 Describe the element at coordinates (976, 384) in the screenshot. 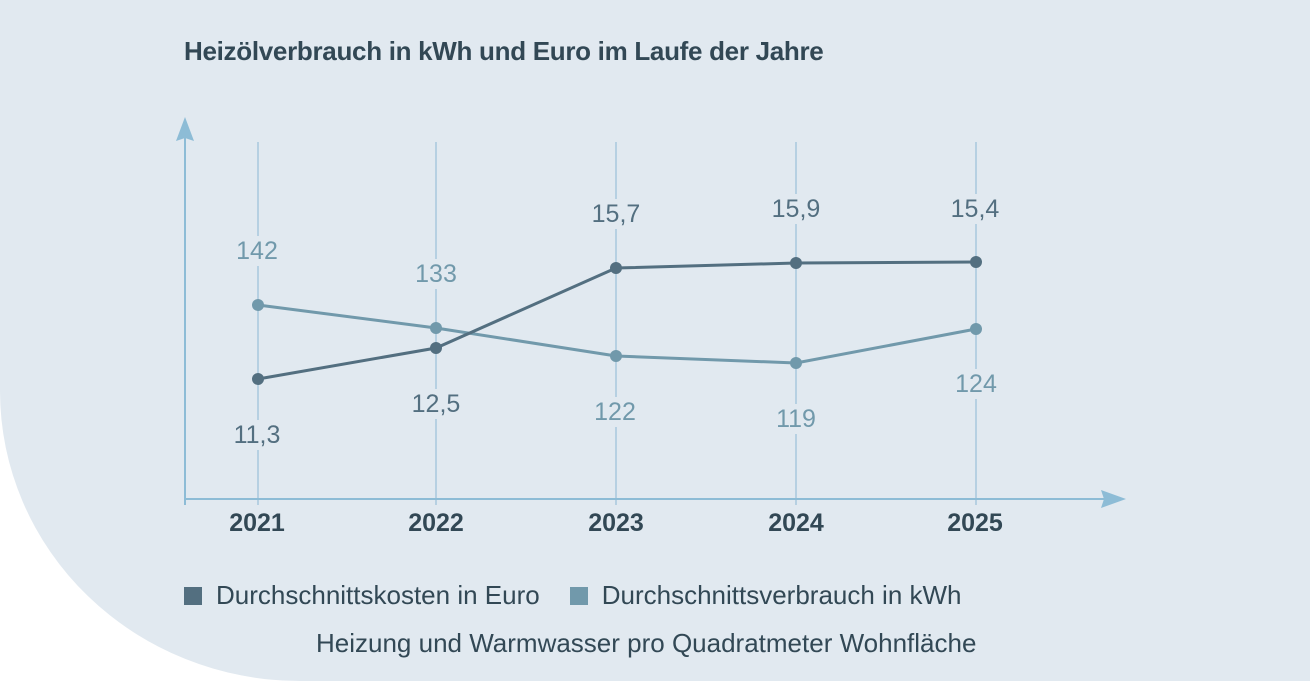

I see `data-label: 124` at that location.